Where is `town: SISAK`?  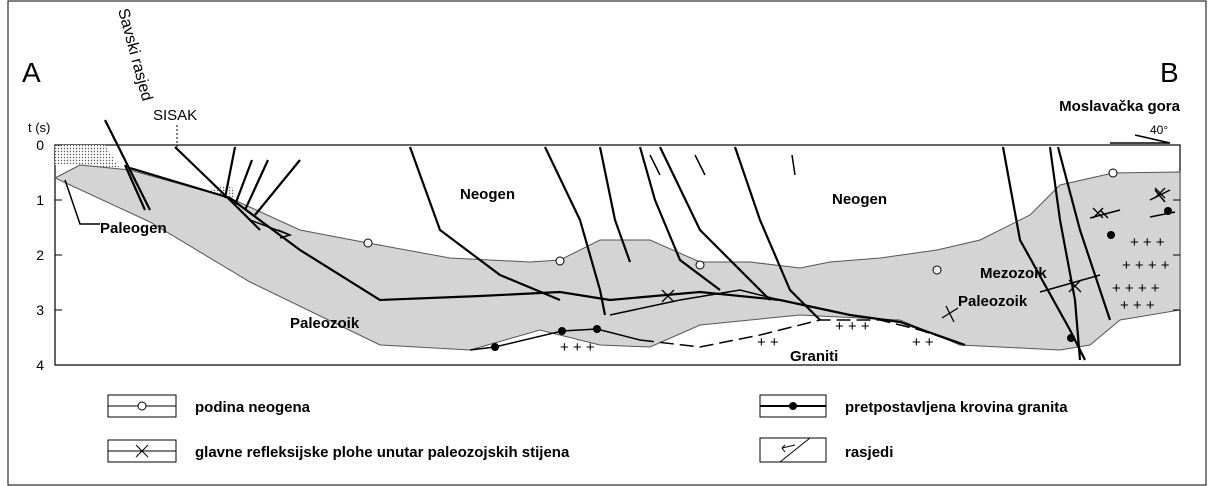
town: SISAK is located at coordinates (175, 115).